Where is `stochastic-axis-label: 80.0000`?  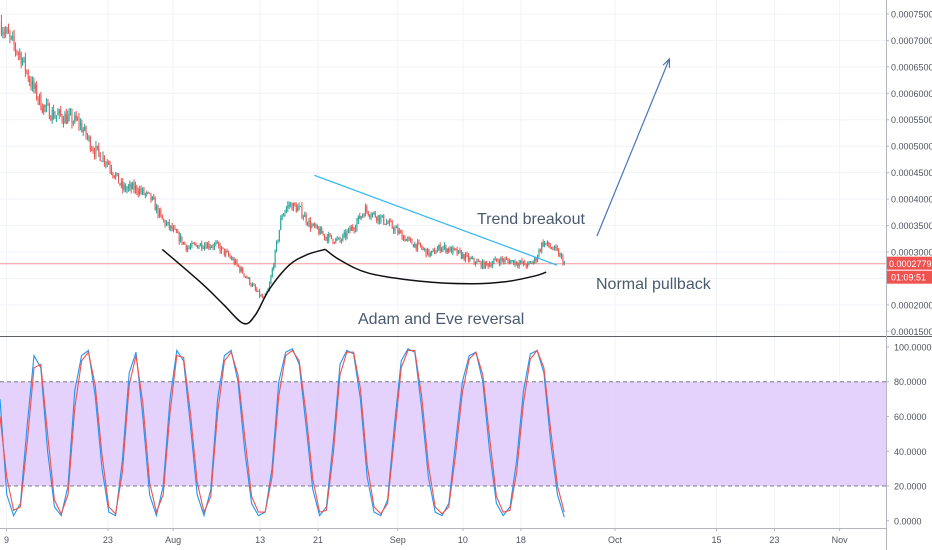
stochastic-axis-label: 80.0000 is located at coordinates (910, 382).